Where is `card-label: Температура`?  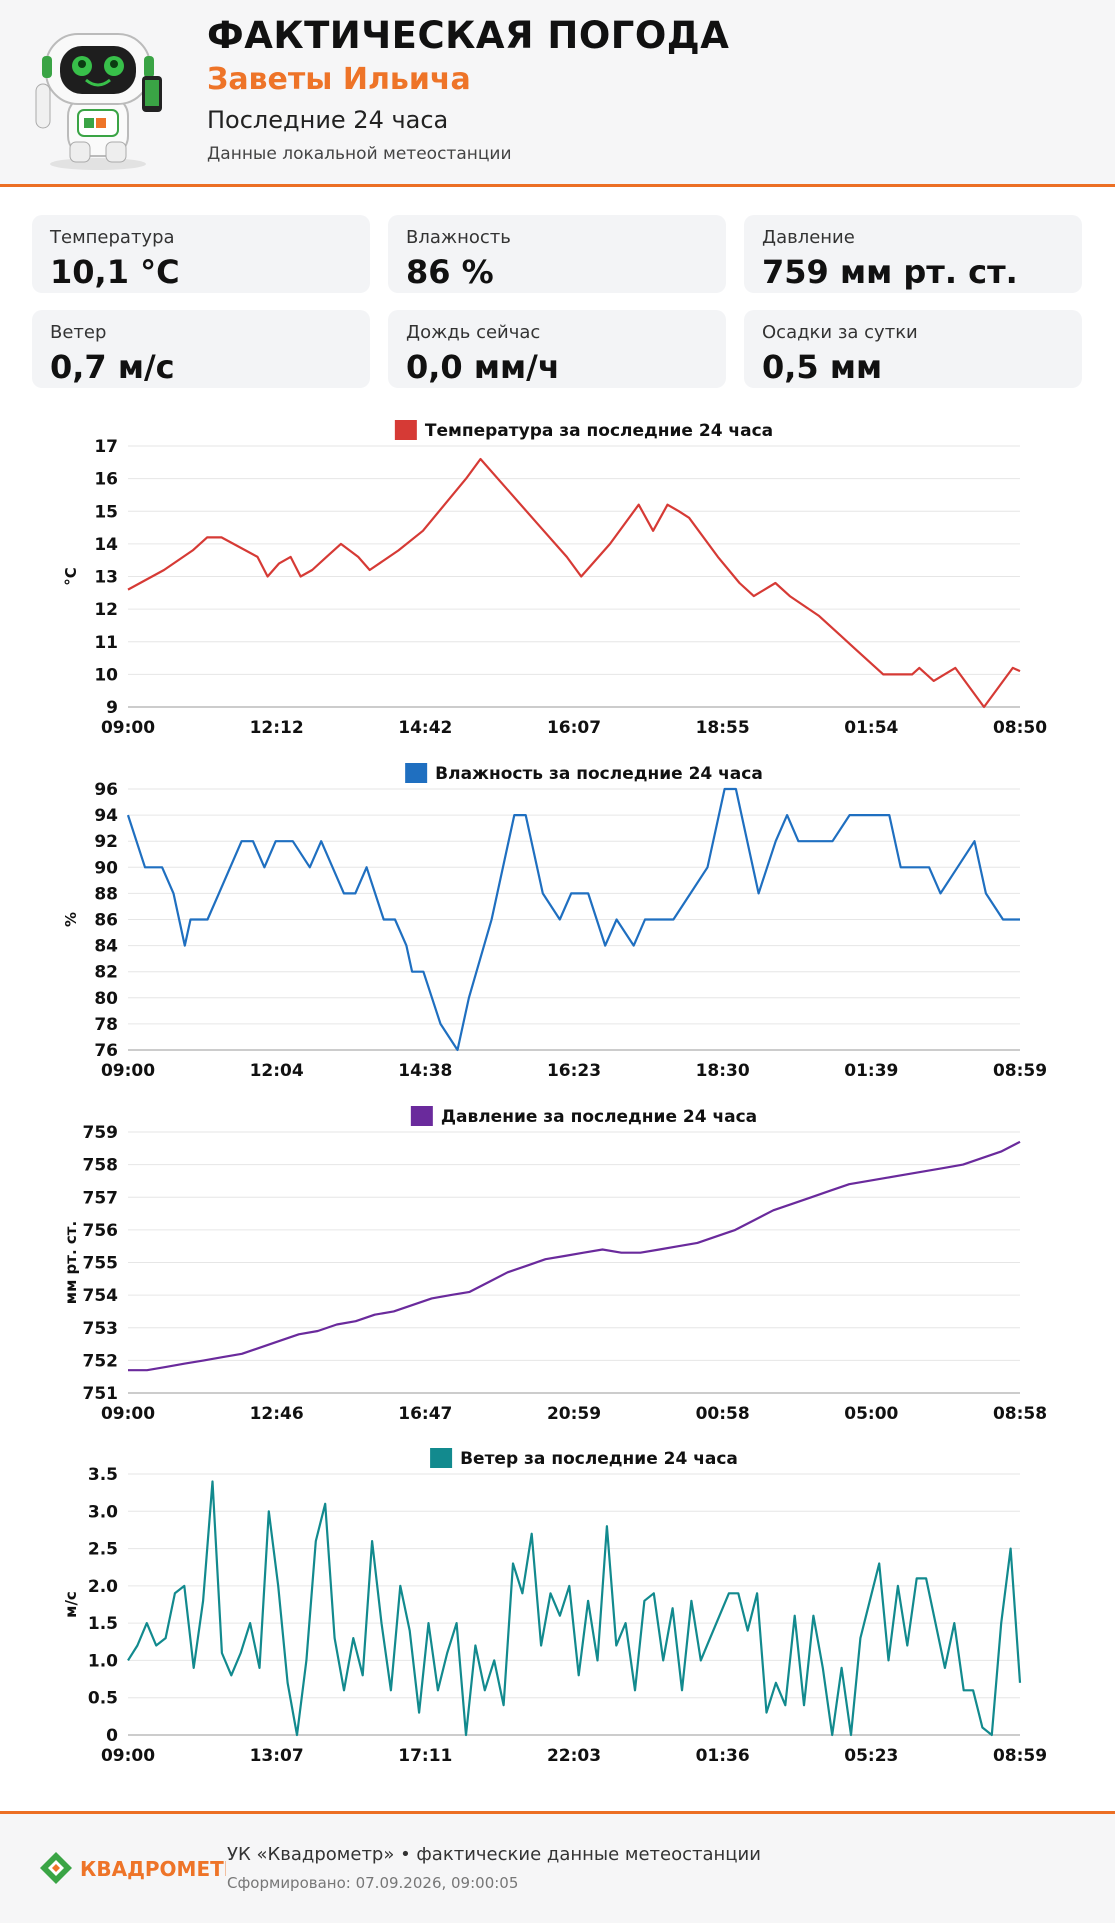 card-label: Температура is located at coordinates (112, 237).